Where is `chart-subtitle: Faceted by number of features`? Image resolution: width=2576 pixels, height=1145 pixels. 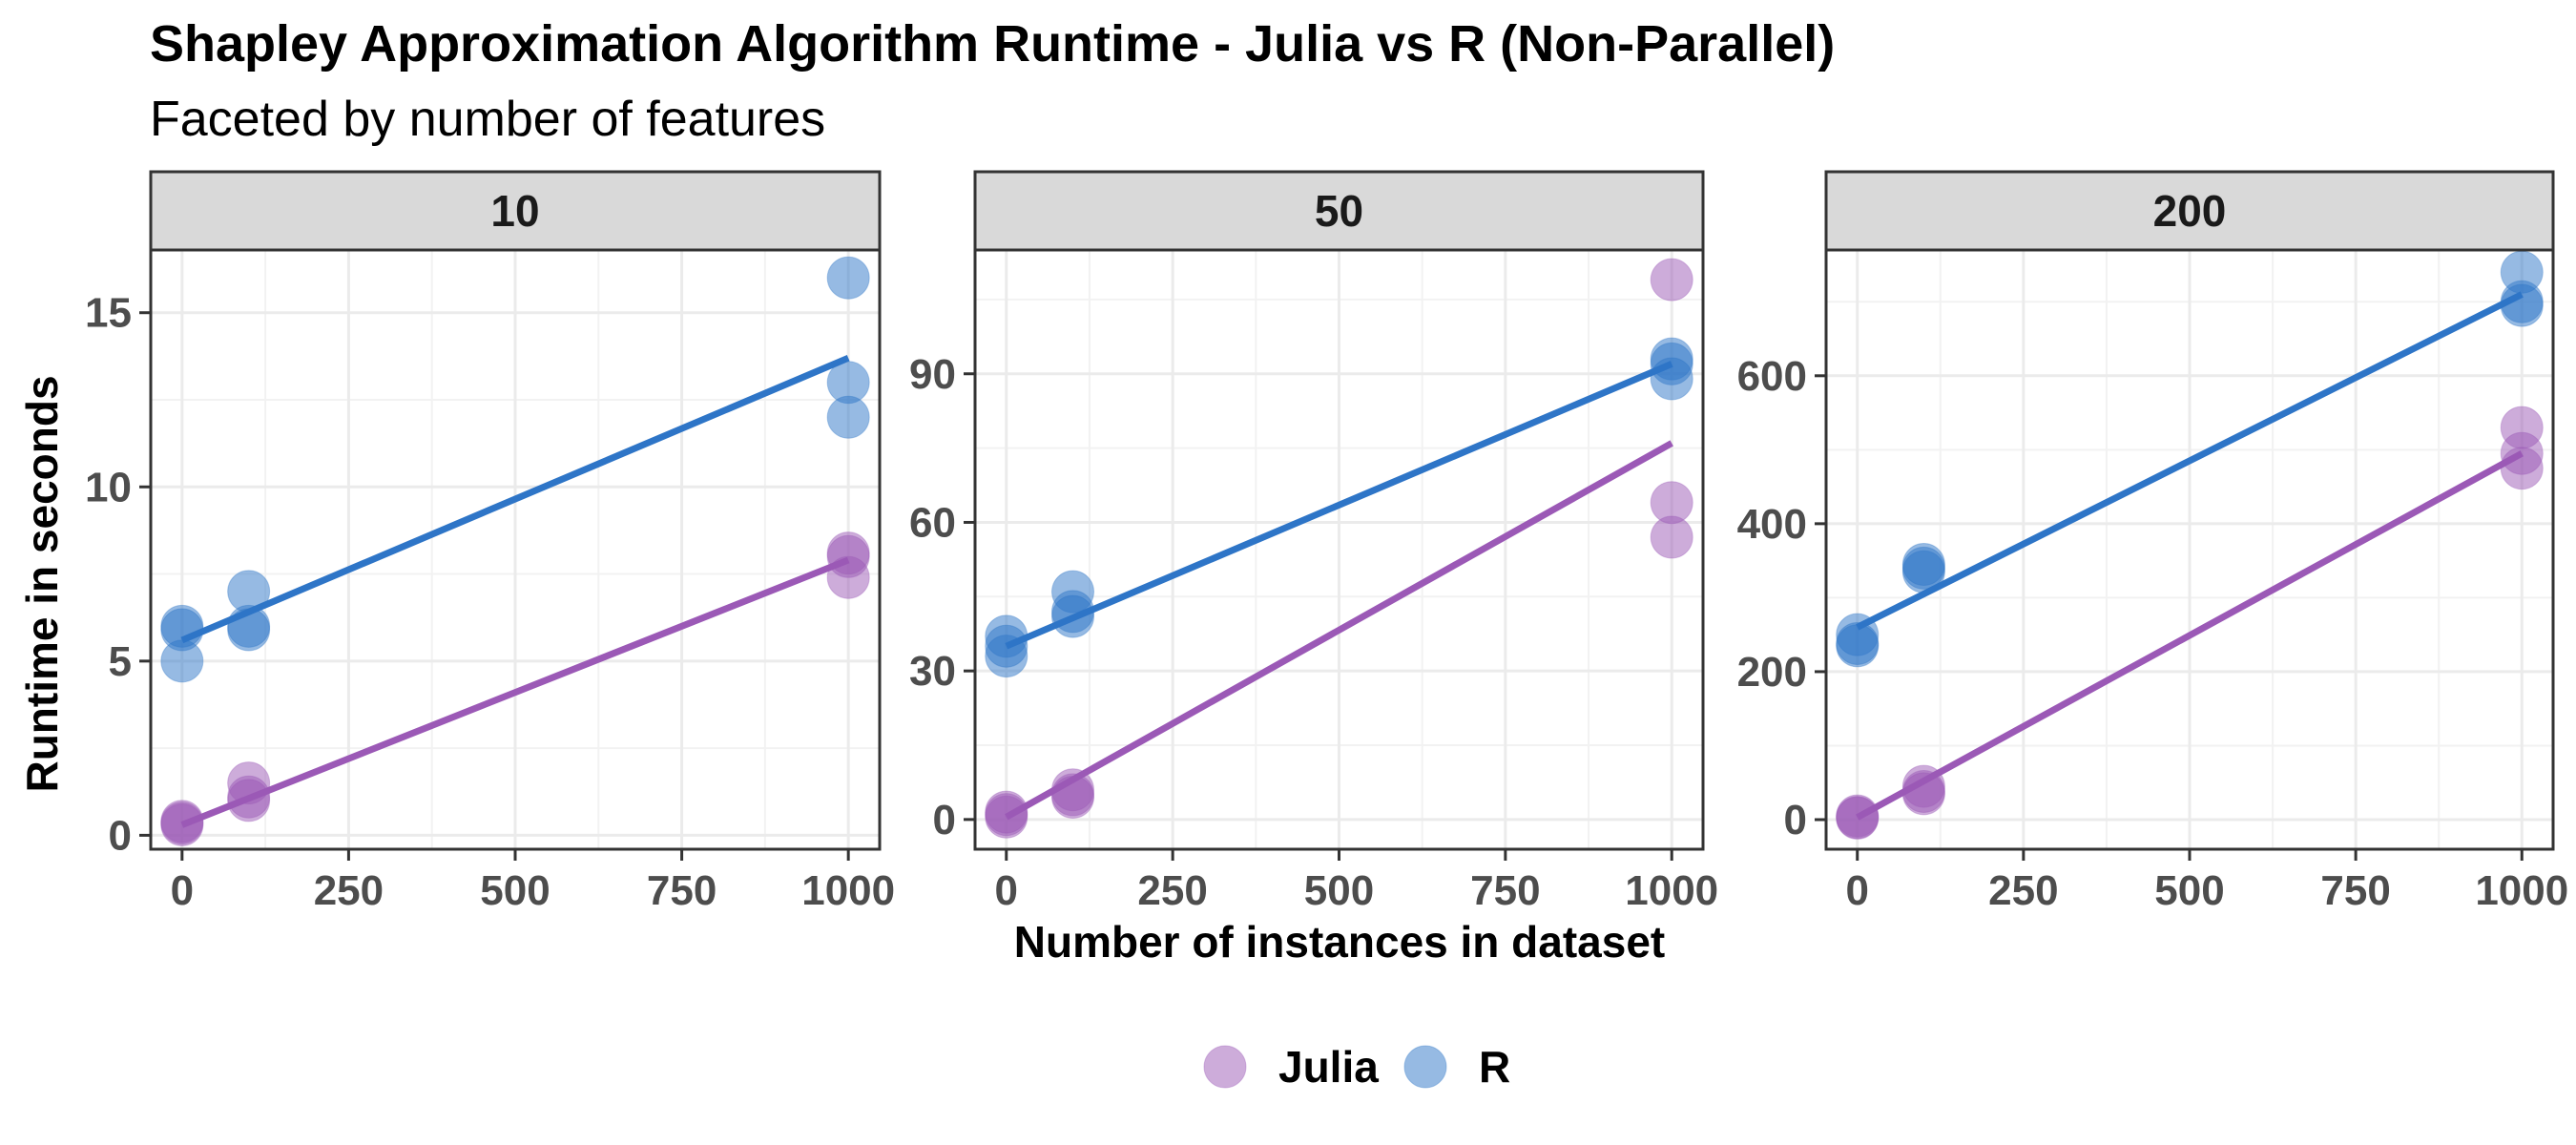
chart-subtitle: Faceted by number of features is located at coordinates (487, 120).